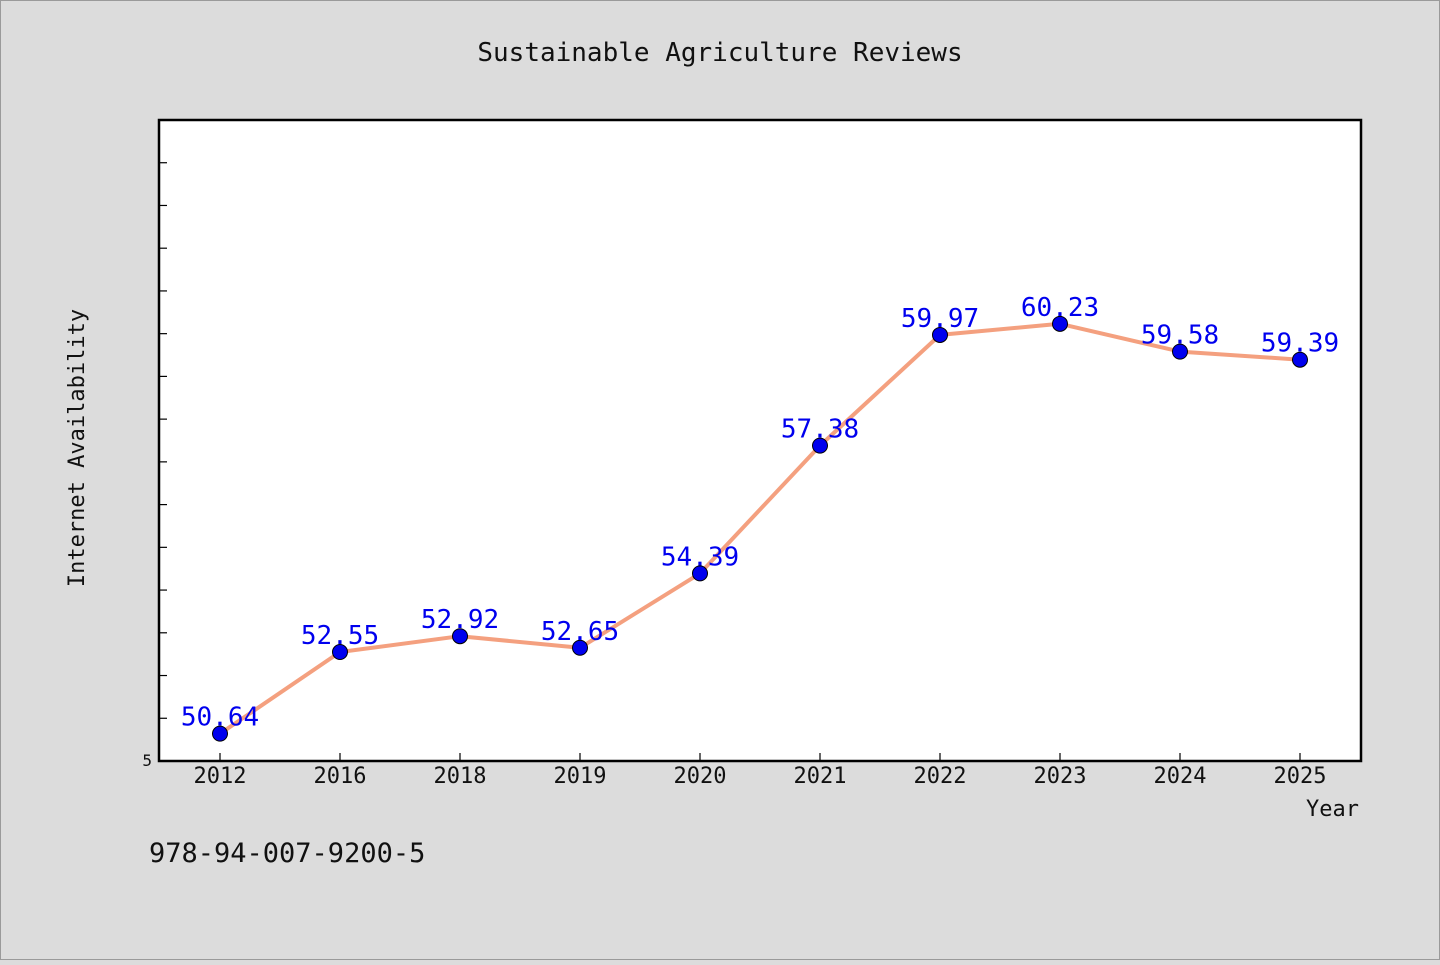 The width and height of the screenshot is (1440, 965). Describe the element at coordinates (820, 776) in the screenshot. I see `x-tick-label: 2021` at that location.